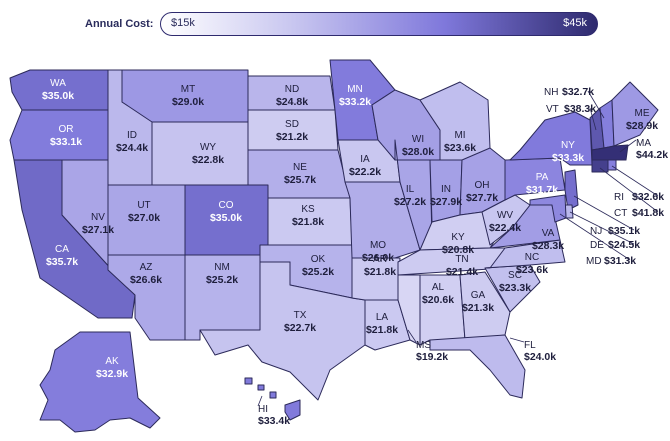 Image resolution: width=670 pixels, height=441 pixels. I want to click on state-nc, so click(525, 254).